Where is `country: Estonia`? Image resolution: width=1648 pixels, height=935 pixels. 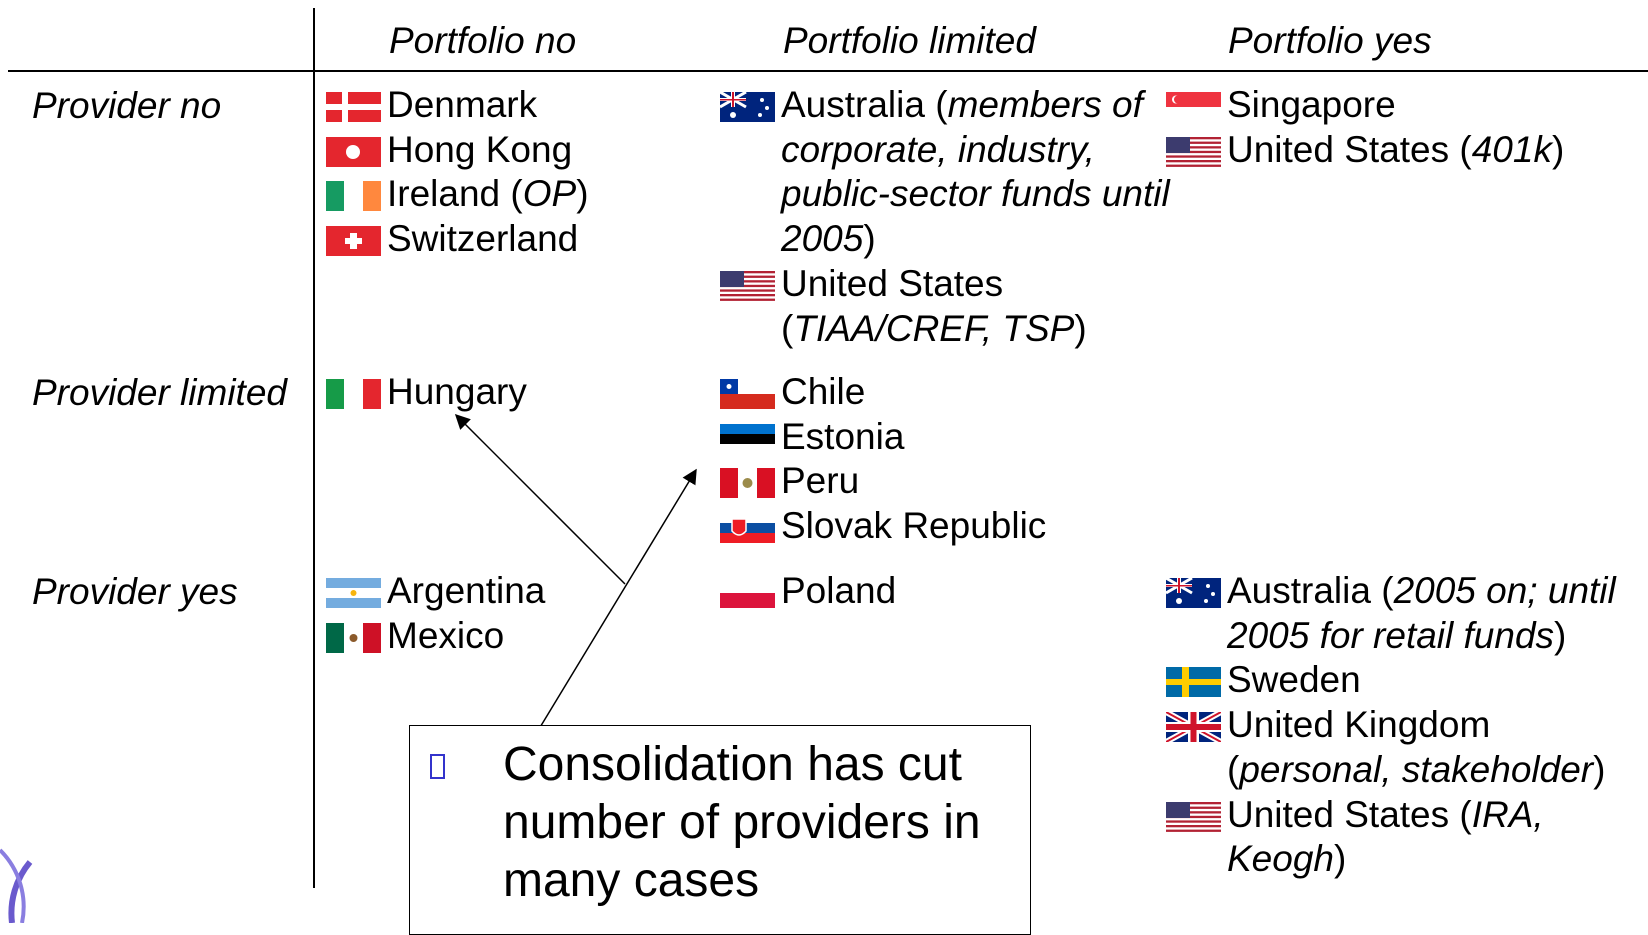 country: Estonia is located at coordinates (843, 436).